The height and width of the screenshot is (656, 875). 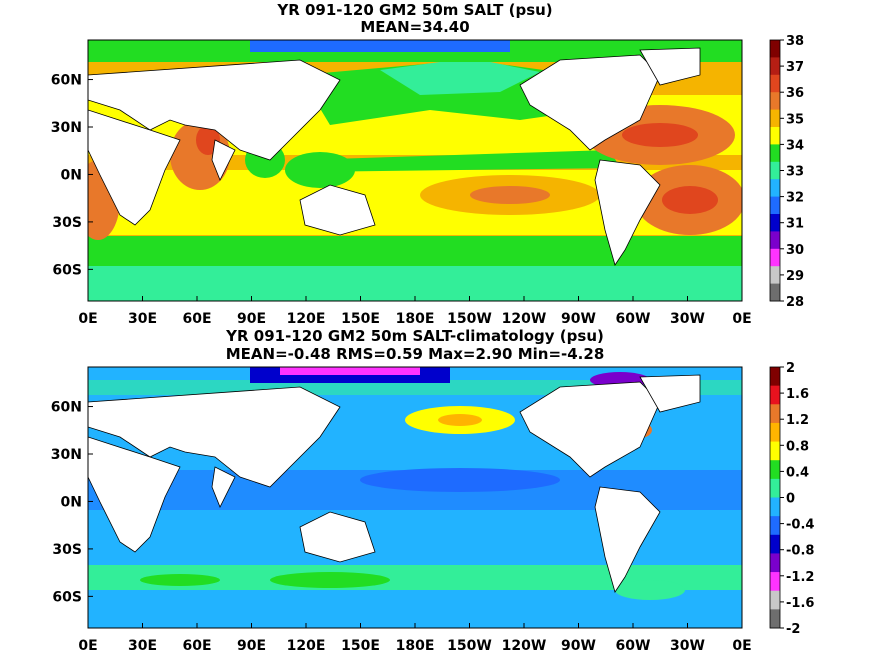 What do you see at coordinates (414, 27) in the screenshot?
I see `chart1-subtitle: MEAN=34.40` at bounding box center [414, 27].